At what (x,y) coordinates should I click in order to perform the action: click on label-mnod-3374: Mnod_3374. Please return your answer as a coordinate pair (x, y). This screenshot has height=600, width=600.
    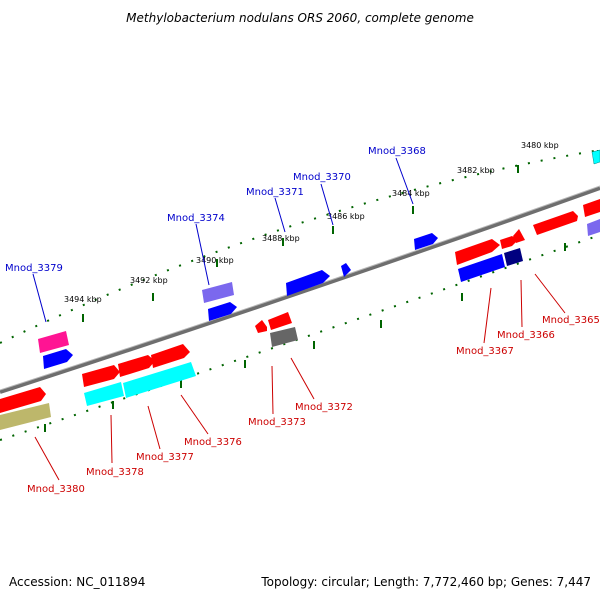
    Looking at the image, I should click on (196, 218).